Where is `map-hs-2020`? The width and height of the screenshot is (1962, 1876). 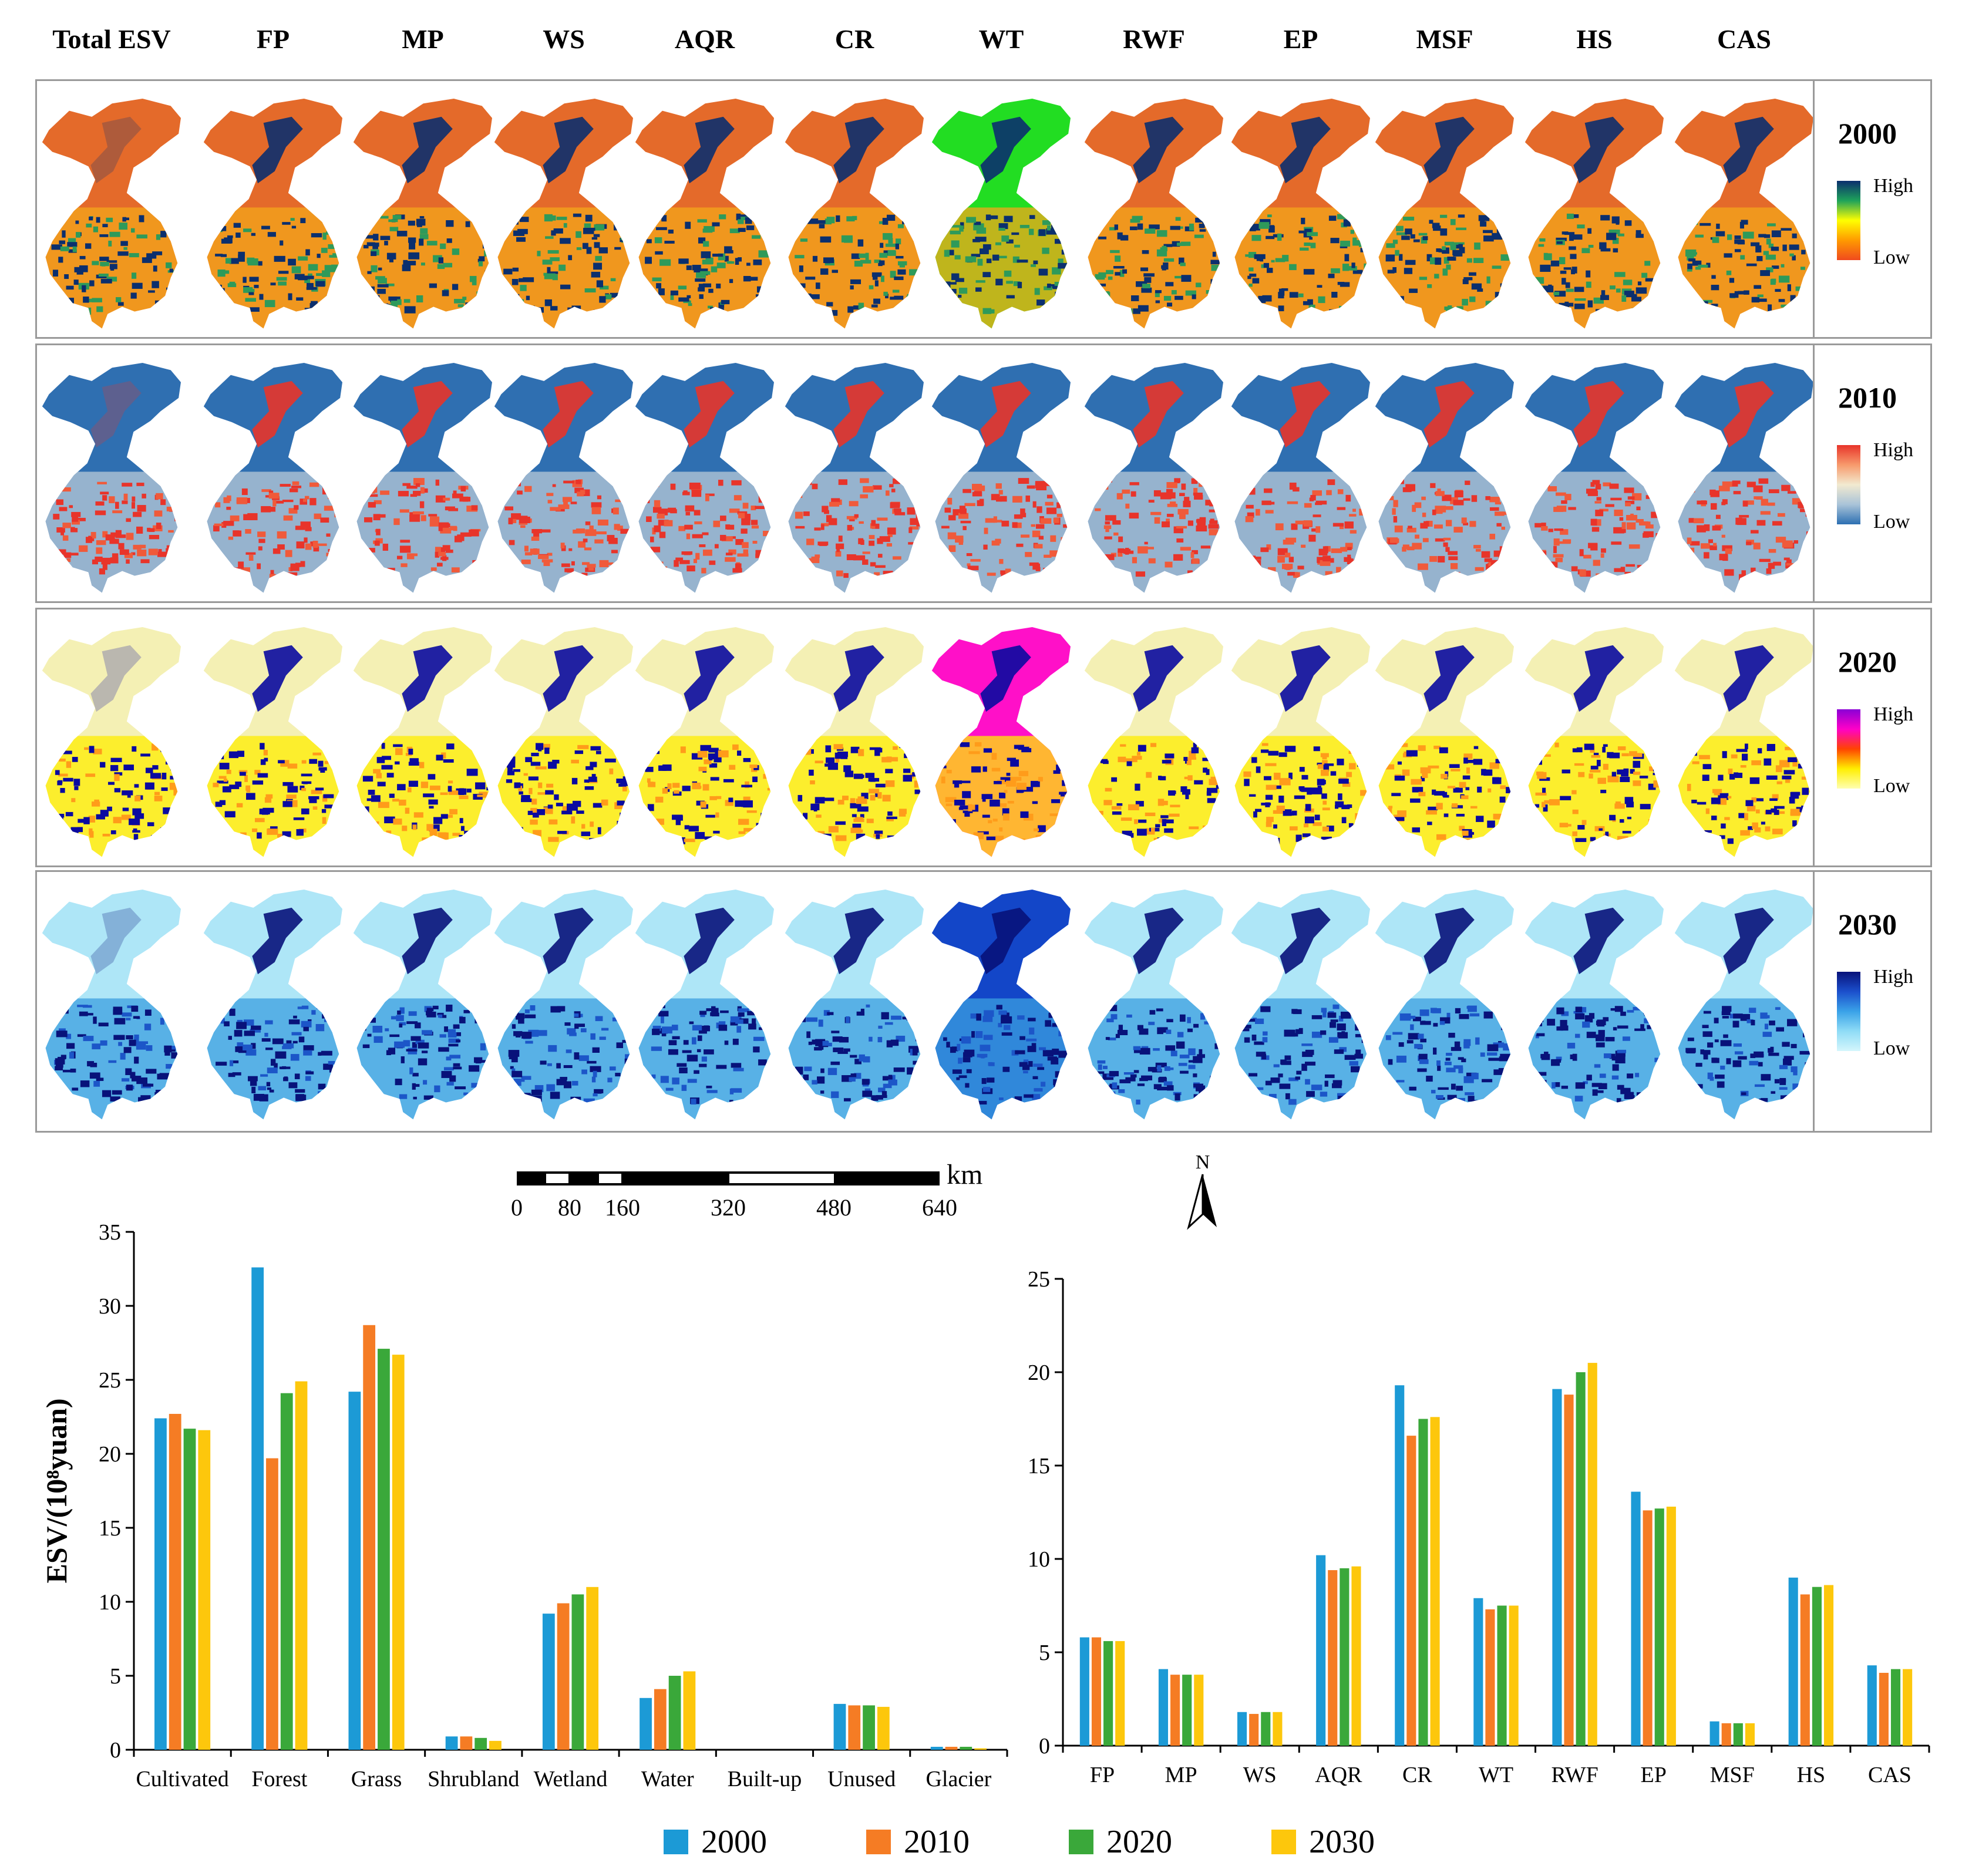
map-hs-2020 is located at coordinates (1594, 742).